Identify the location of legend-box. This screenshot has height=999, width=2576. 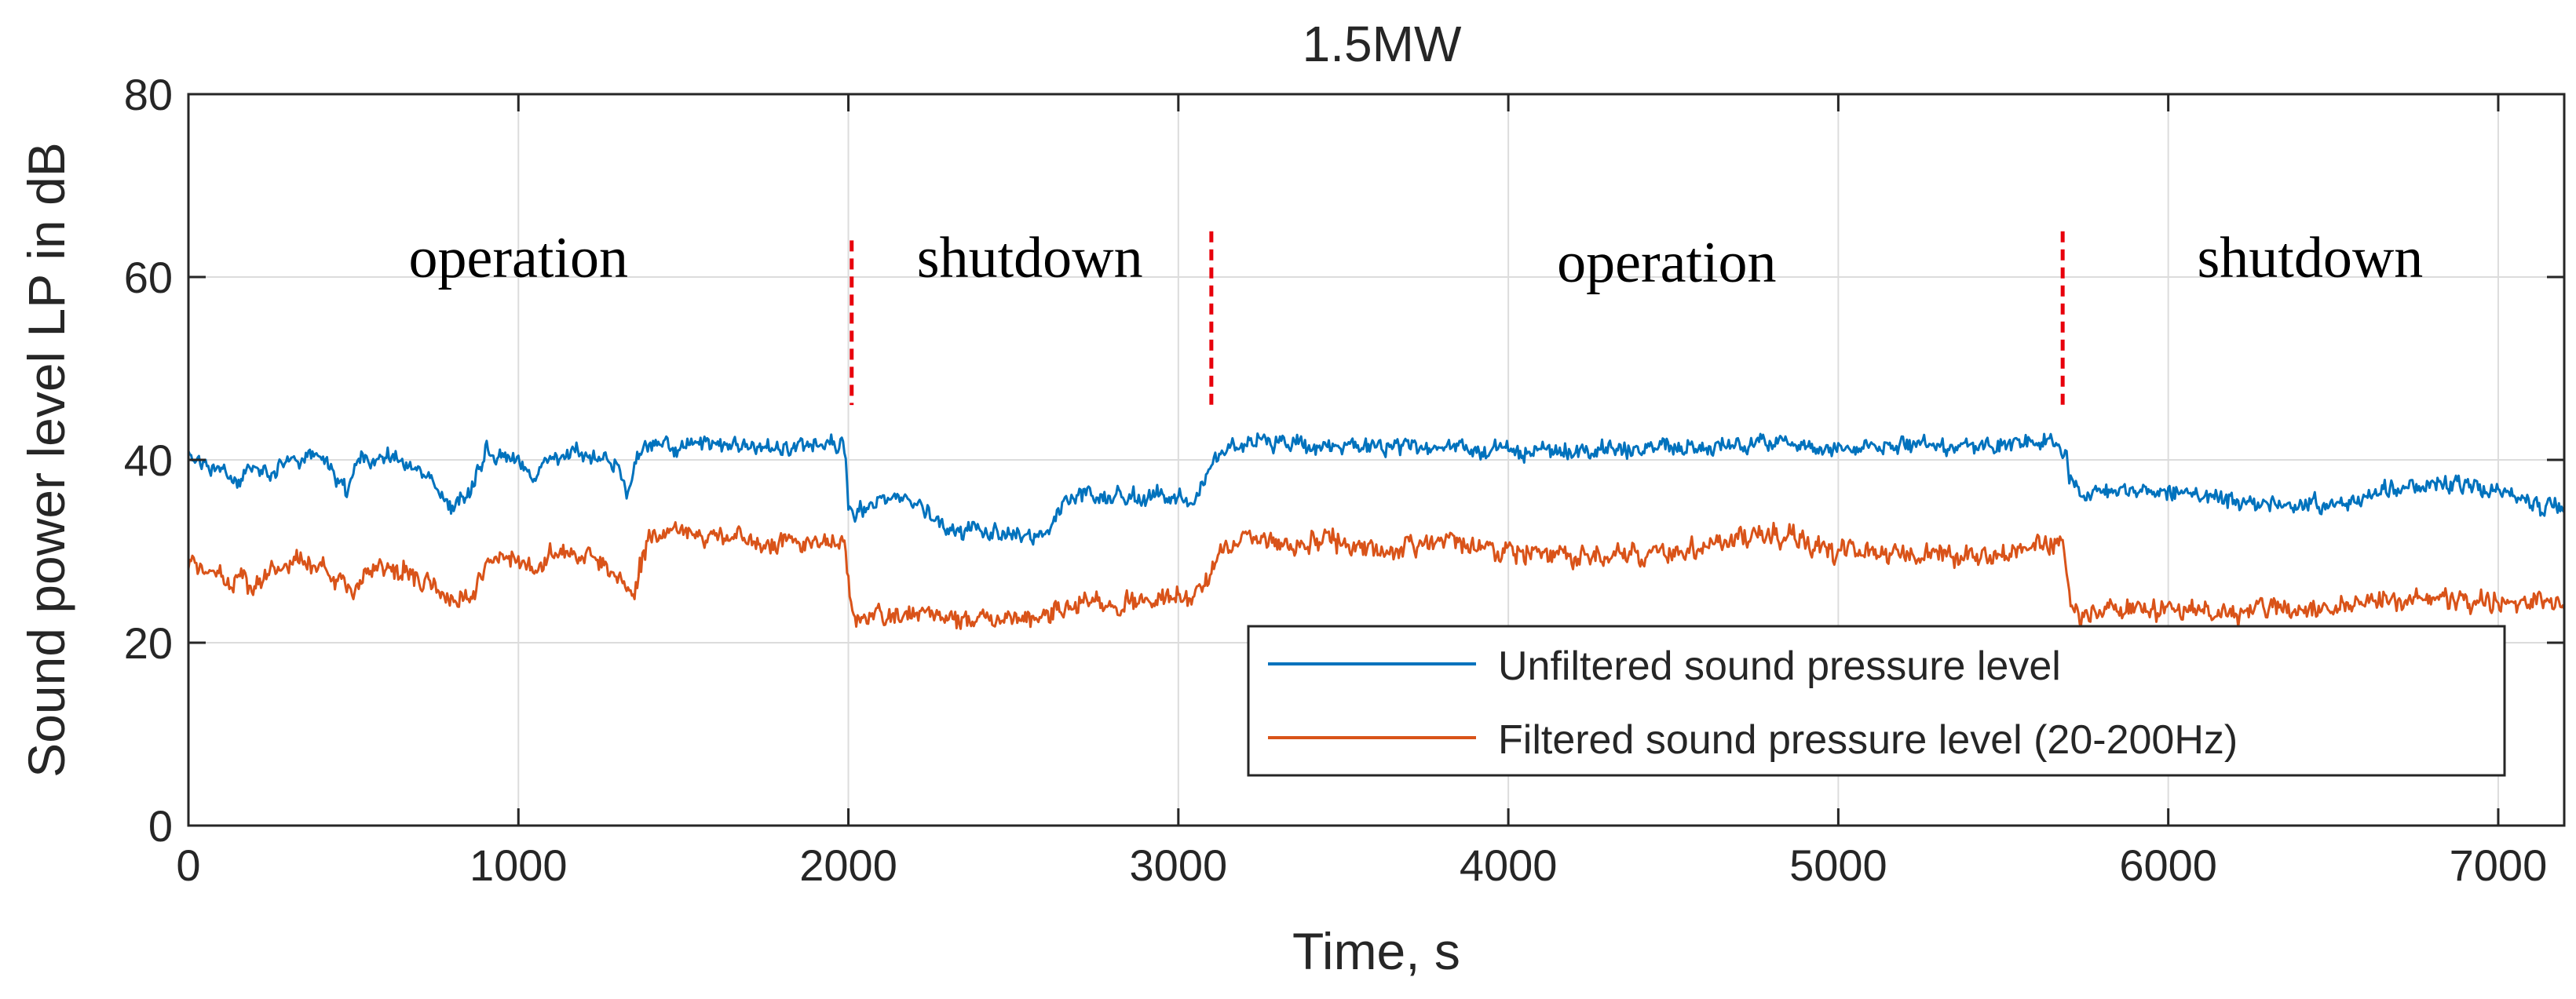
(1876, 701).